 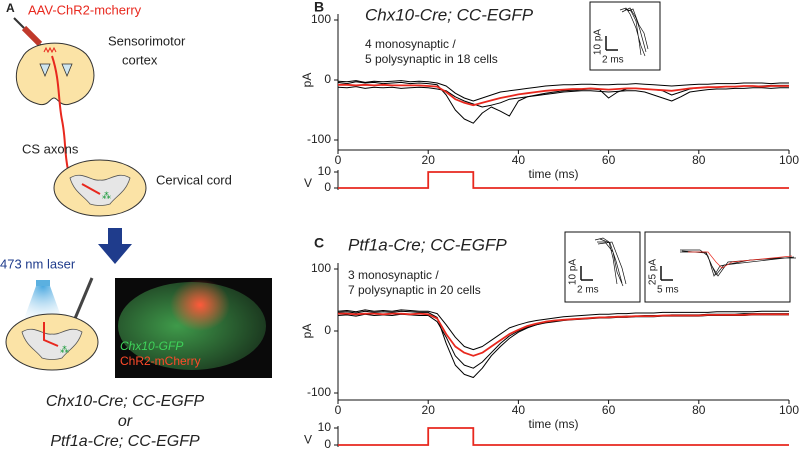 What do you see at coordinates (393, 275) in the screenshot?
I see `annotation: 3 monosynaptic /` at bounding box center [393, 275].